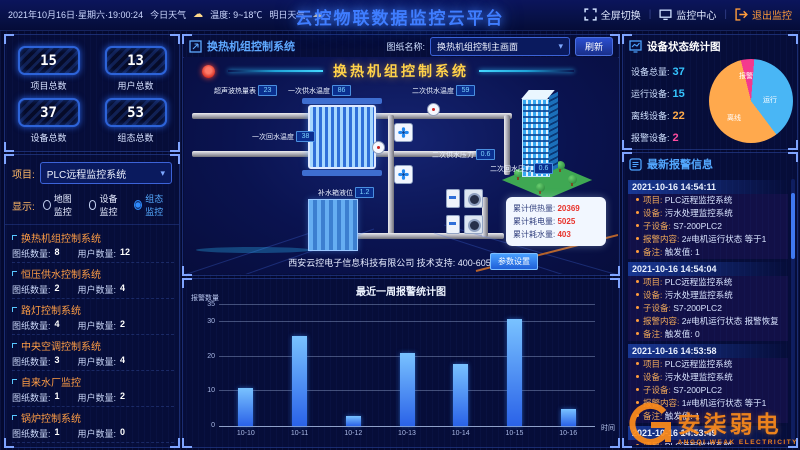 This screenshot has height=450, width=800. I want to click on page-title: 云控物联数据监控云平台, so click(400, 18).